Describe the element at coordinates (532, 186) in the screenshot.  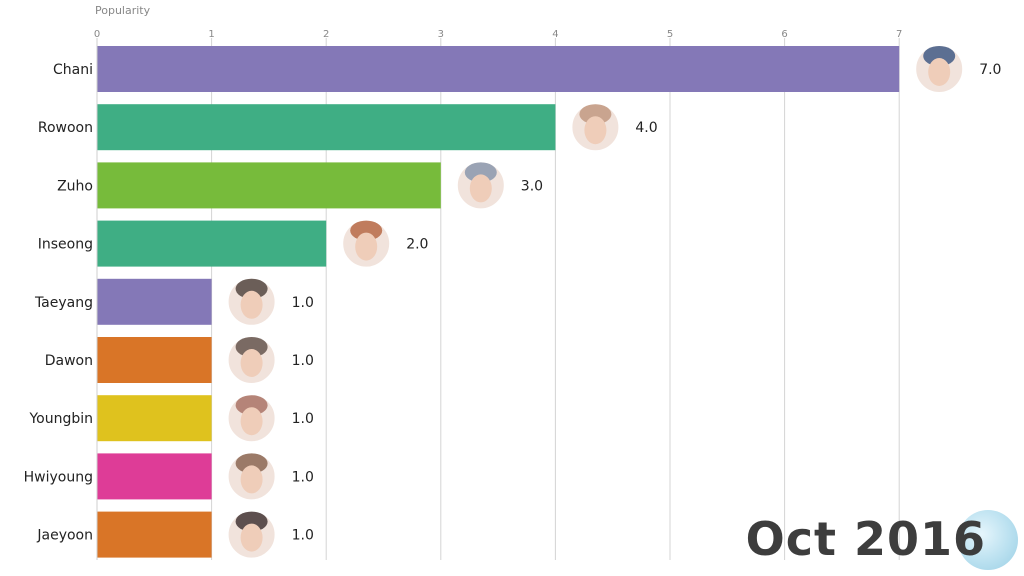
I see `value-label: 3.0` at that location.